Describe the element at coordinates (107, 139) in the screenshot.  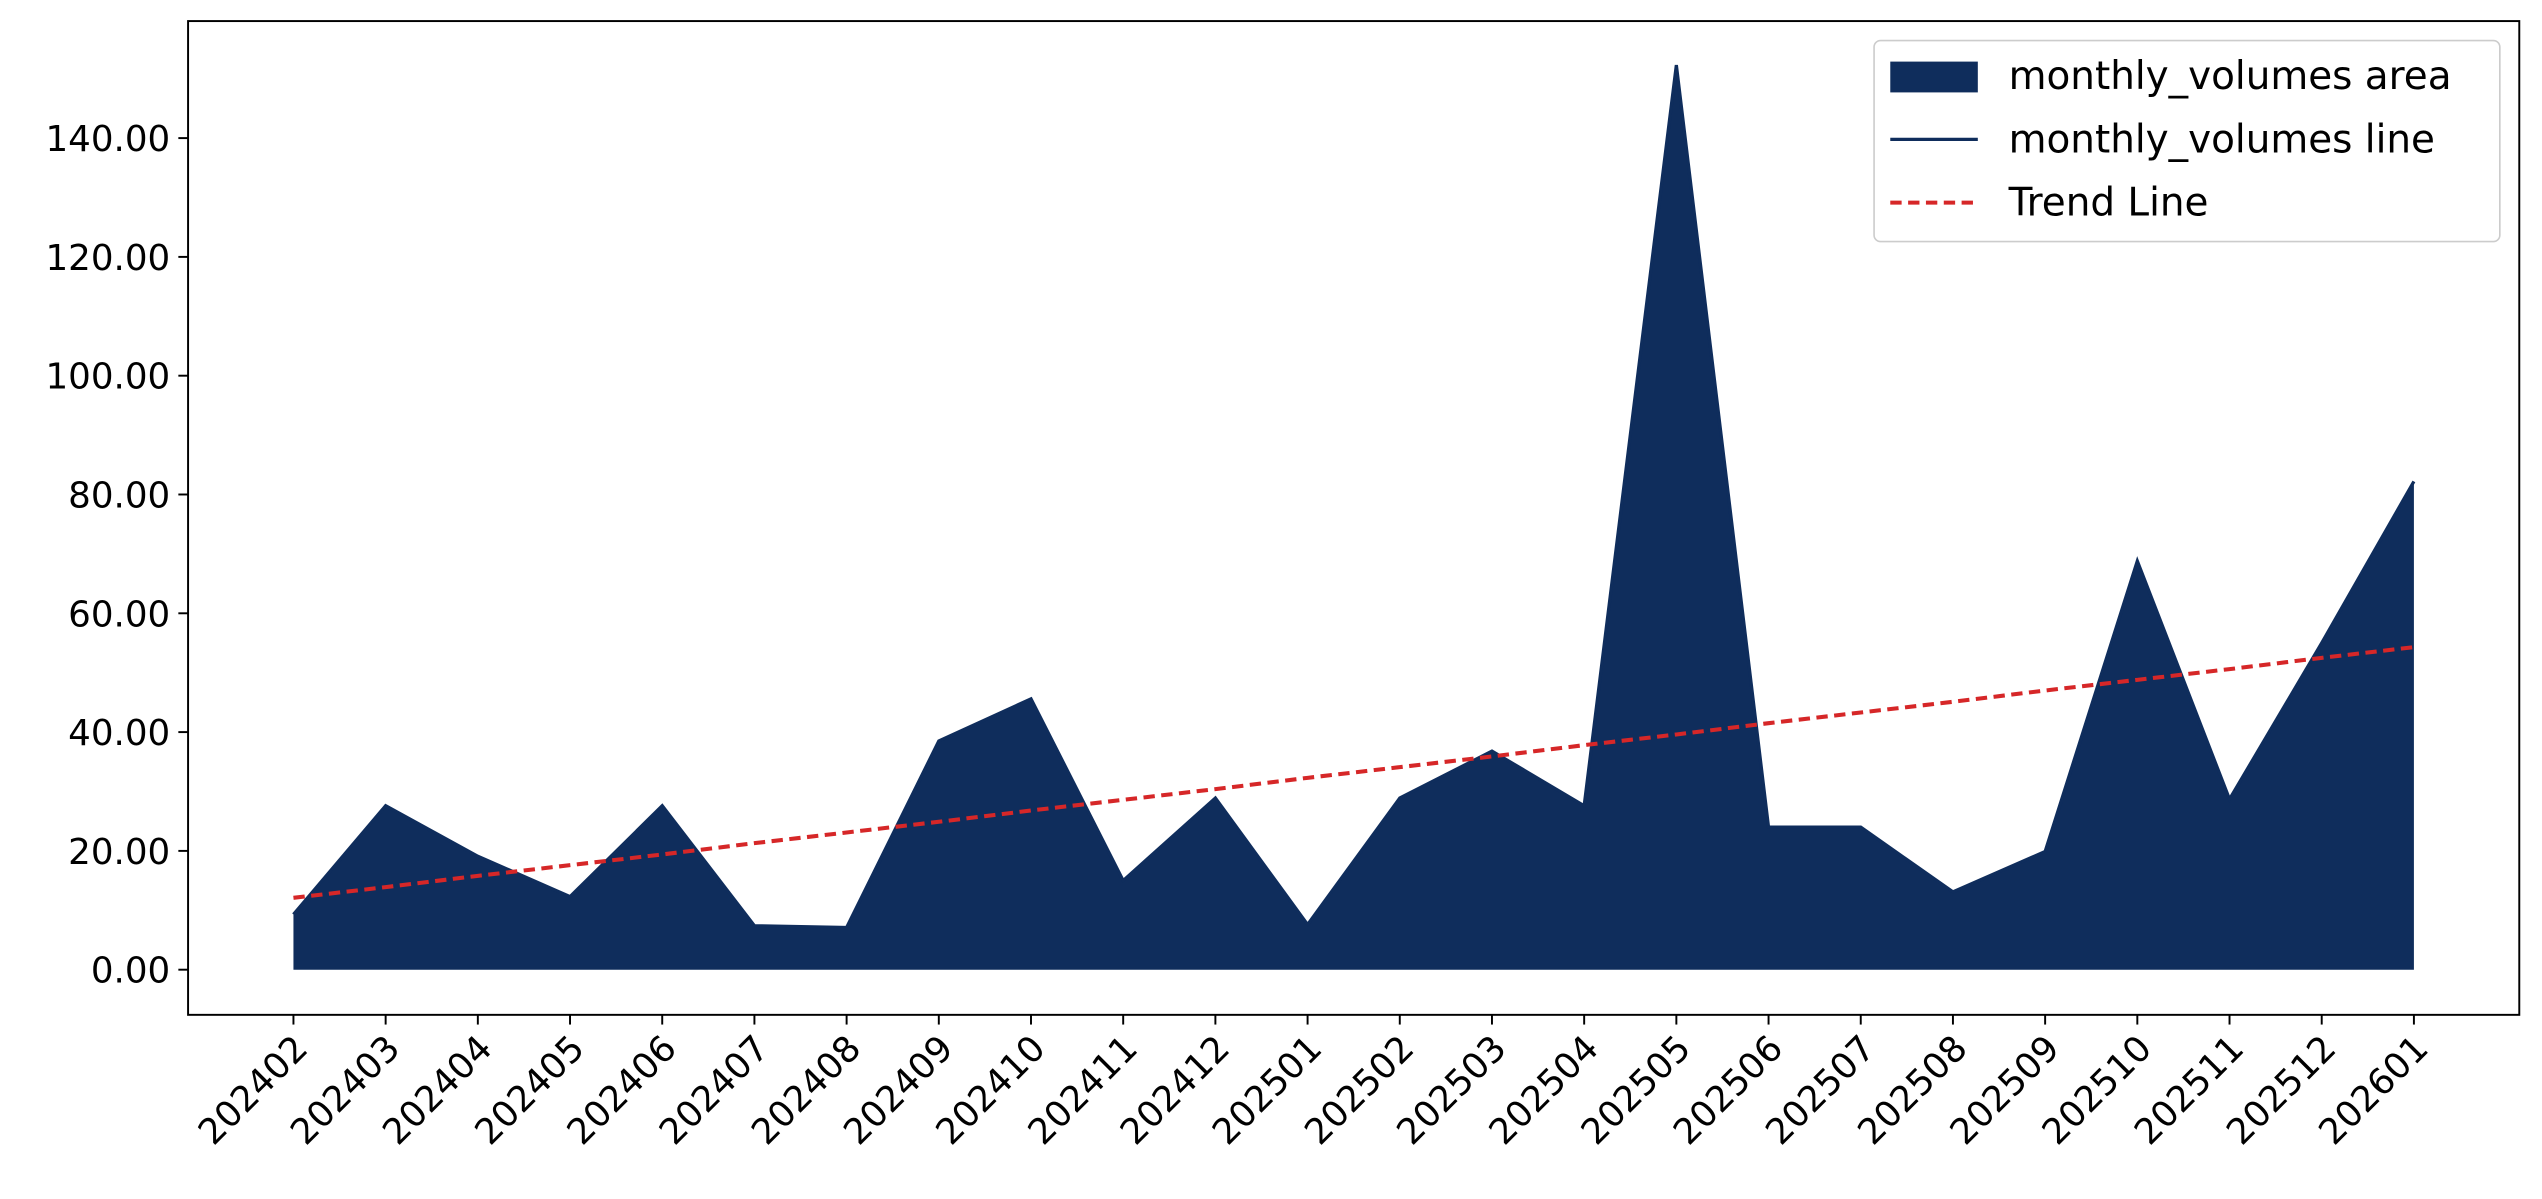
I see `y-tick-label: 140.00` at that location.